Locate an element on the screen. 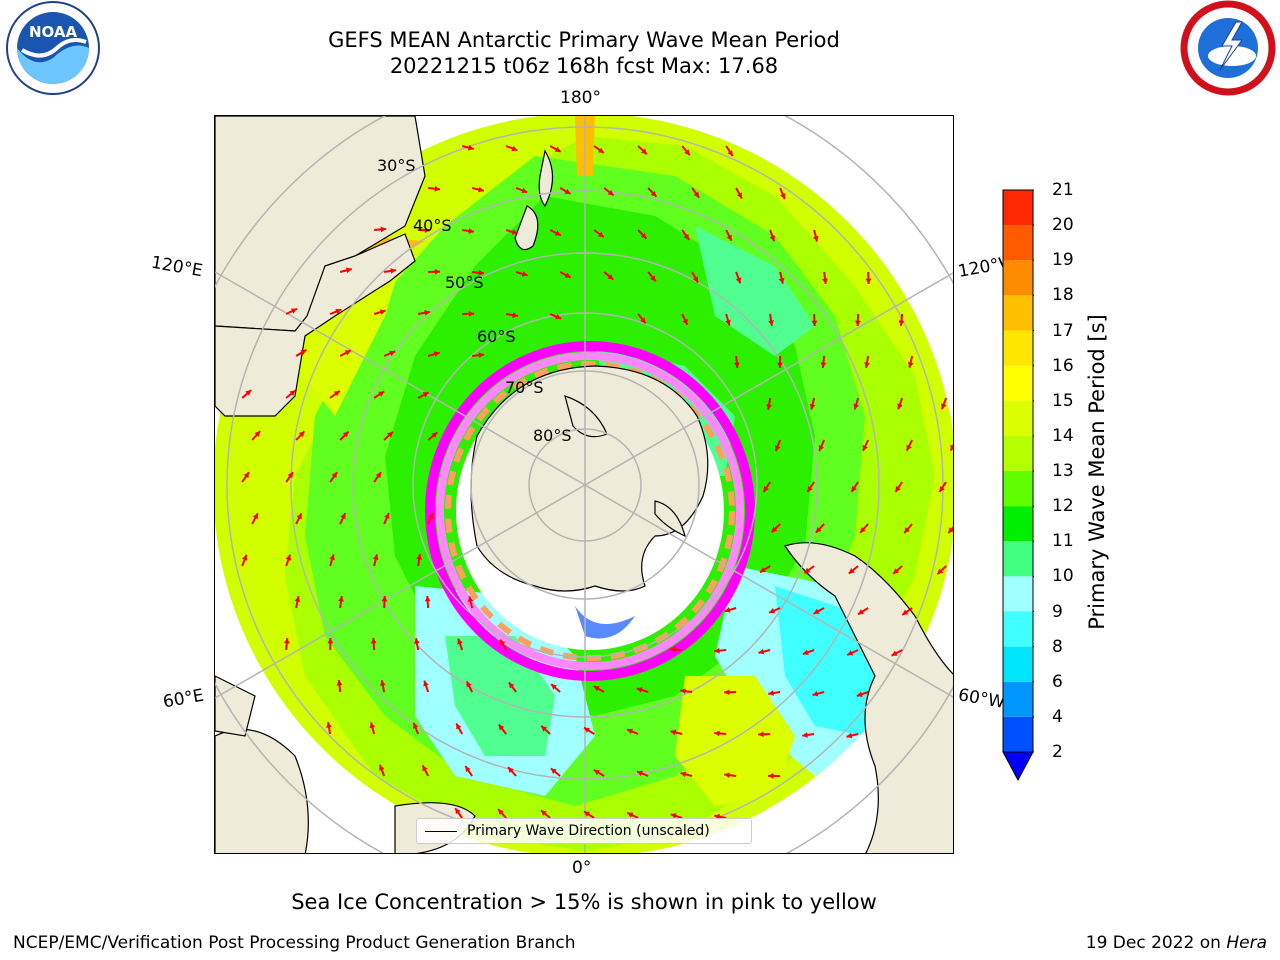 The width and height of the screenshot is (1280, 960). colorbar-tick-label: 14 is located at coordinates (1063, 435).